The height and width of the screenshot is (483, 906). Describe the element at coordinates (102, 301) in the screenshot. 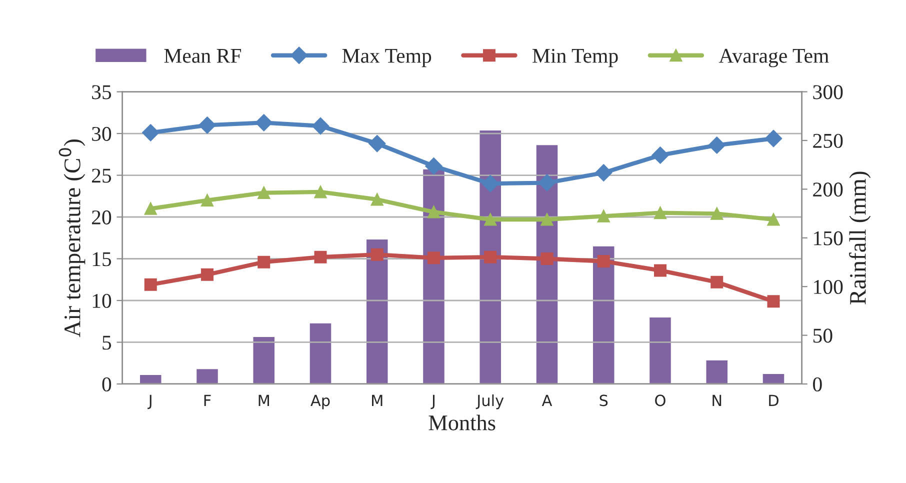

I see `y-tick-label: 10` at that location.